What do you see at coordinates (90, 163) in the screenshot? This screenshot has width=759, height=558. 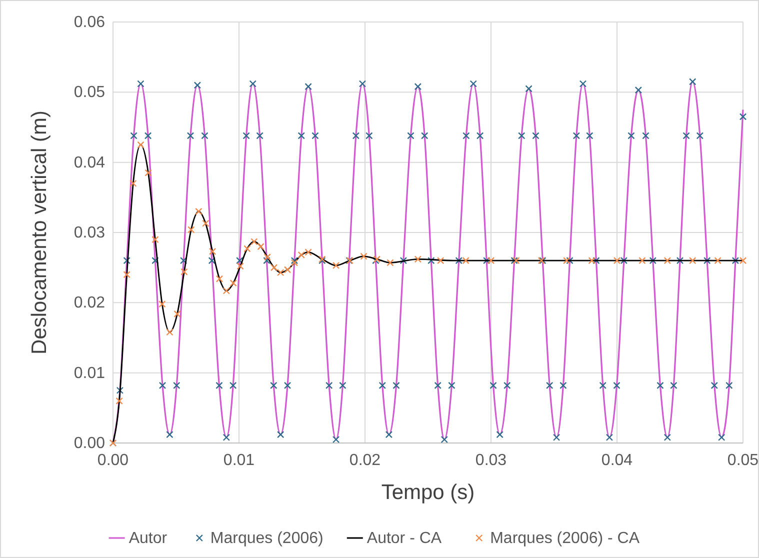 I see `y-tick-label: 0.04` at bounding box center [90, 163].